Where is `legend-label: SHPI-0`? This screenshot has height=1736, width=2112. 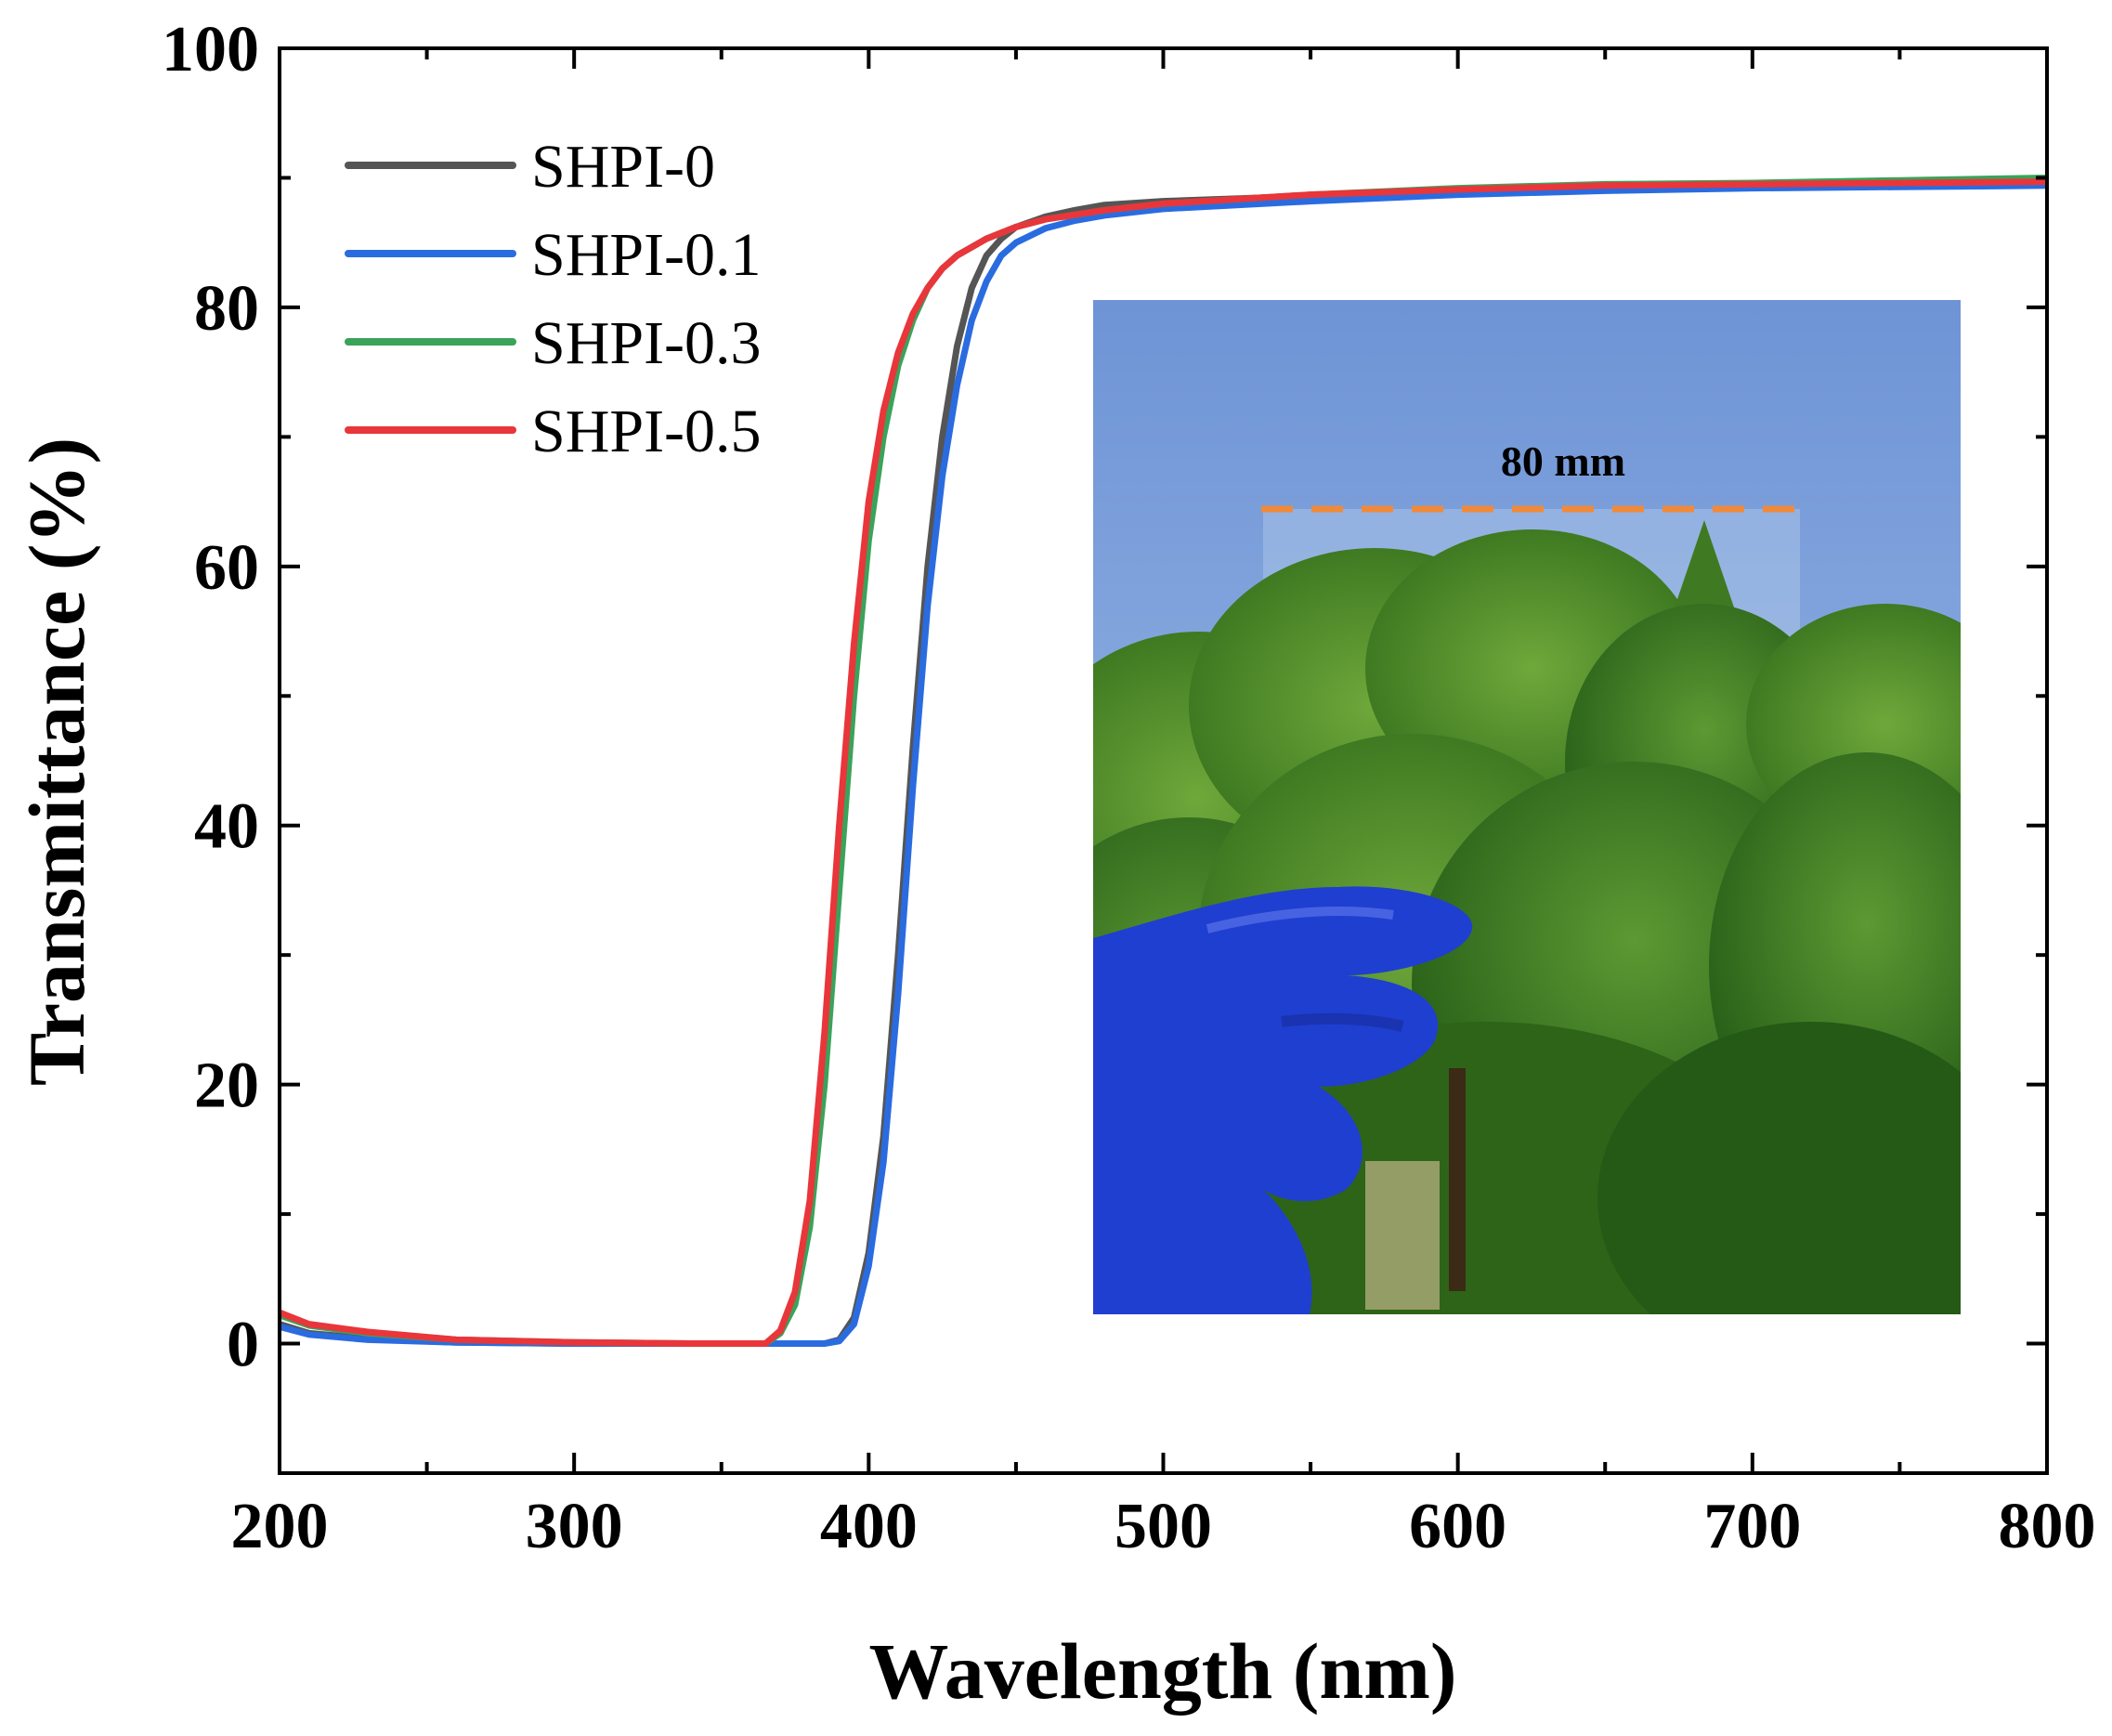
legend-label: SHPI-0 is located at coordinates (623, 167).